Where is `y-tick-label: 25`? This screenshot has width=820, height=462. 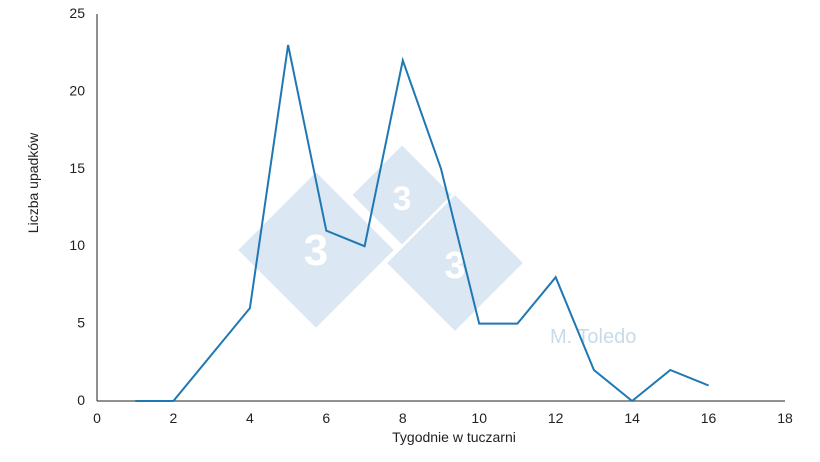
y-tick-label: 25 is located at coordinates (77, 13).